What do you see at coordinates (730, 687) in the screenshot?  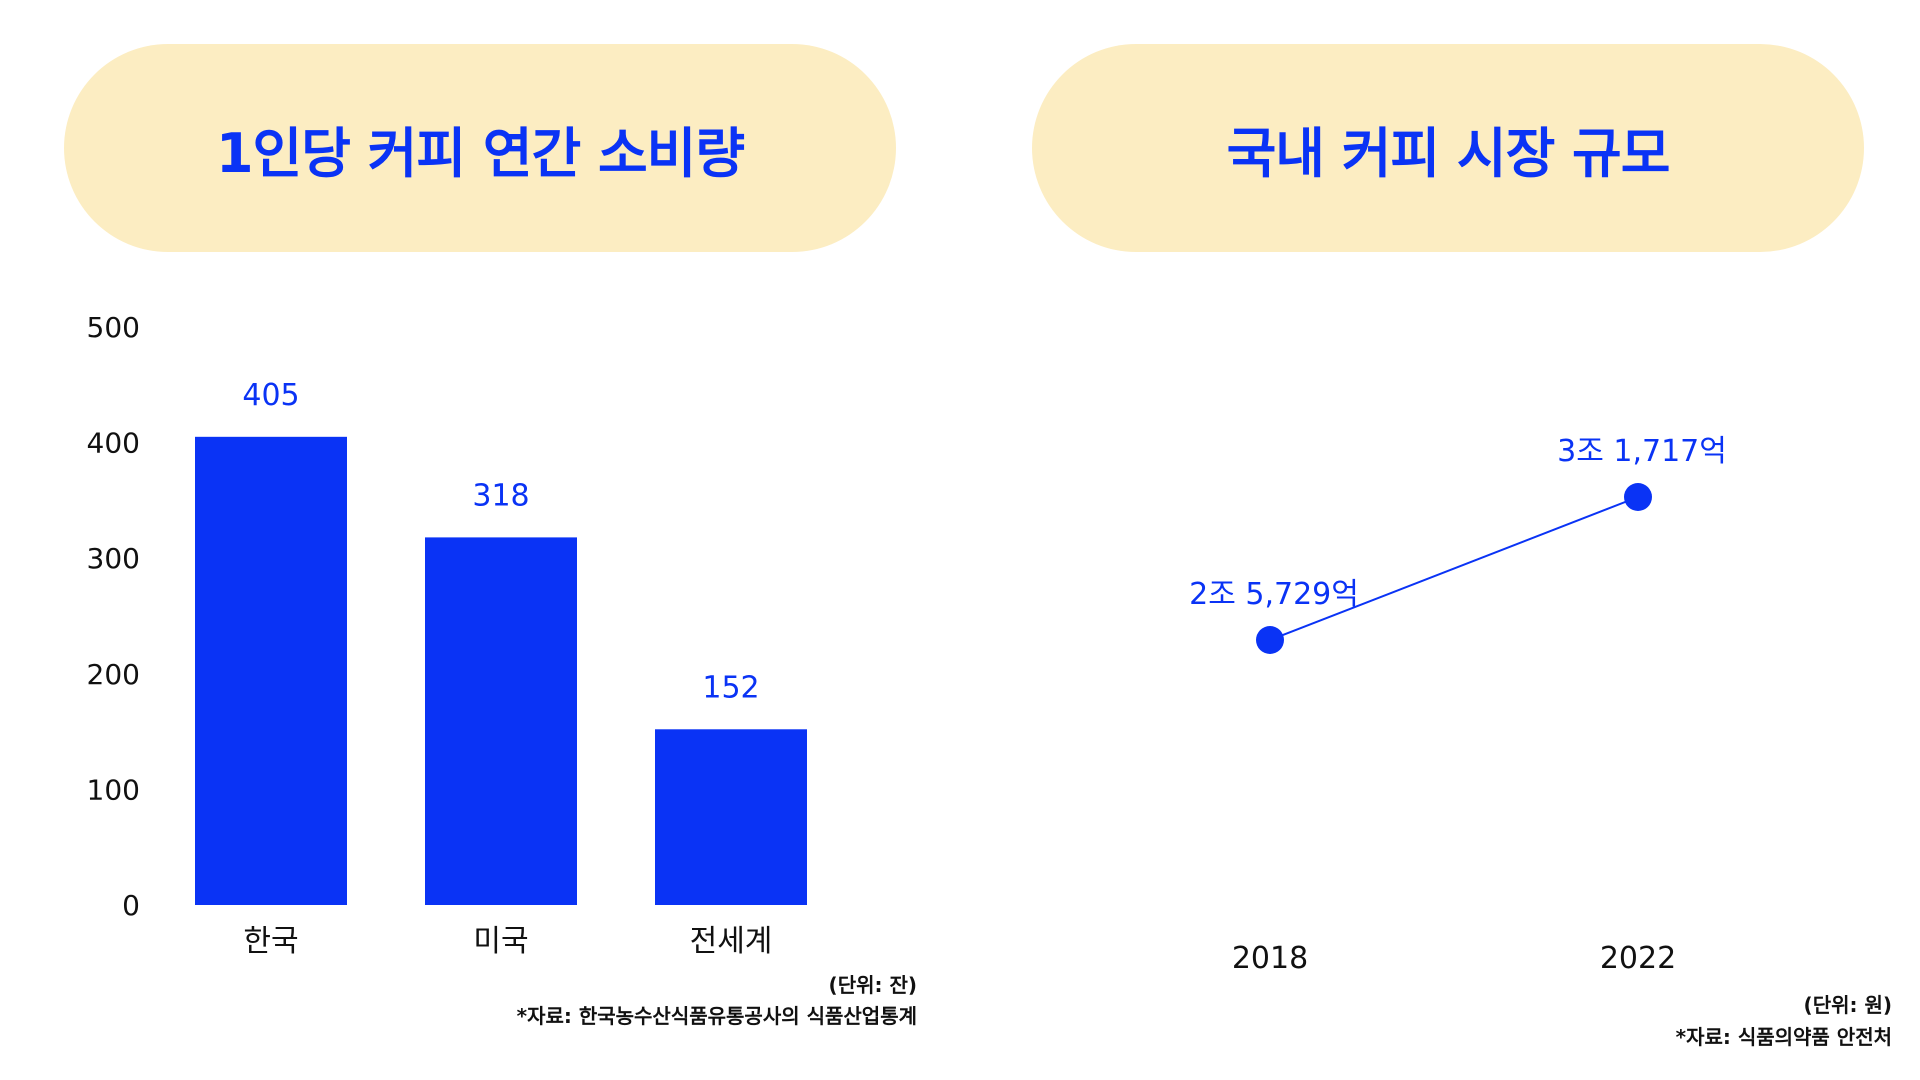 I see `bar-value-label: 152` at bounding box center [730, 687].